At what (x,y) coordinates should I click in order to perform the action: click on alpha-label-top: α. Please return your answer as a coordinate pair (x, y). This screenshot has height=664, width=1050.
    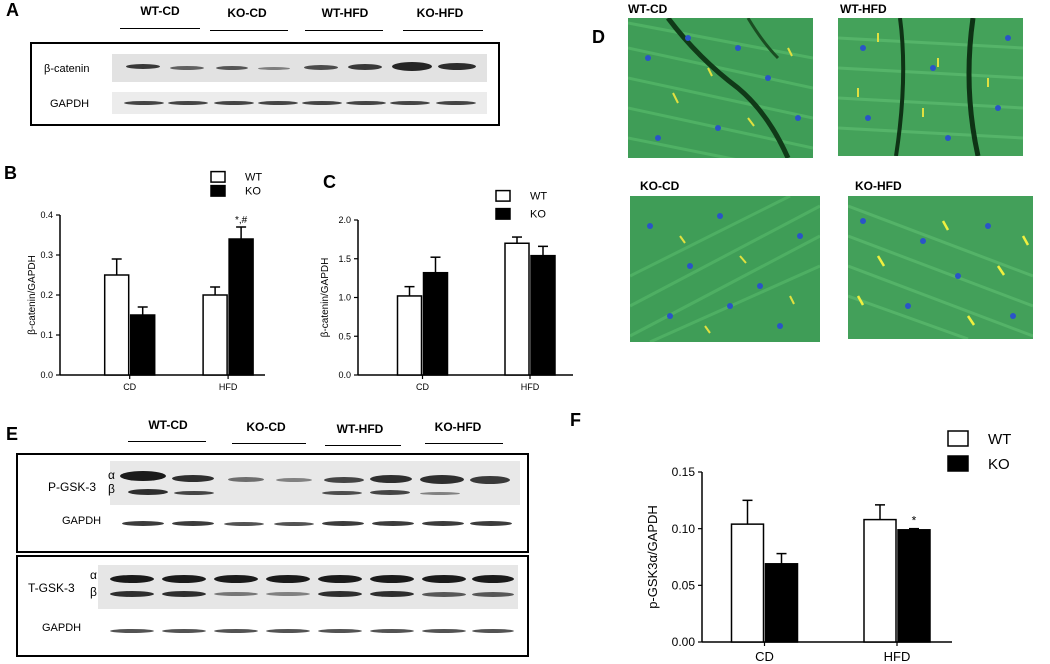
    Looking at the image, I should click on (111, 475).